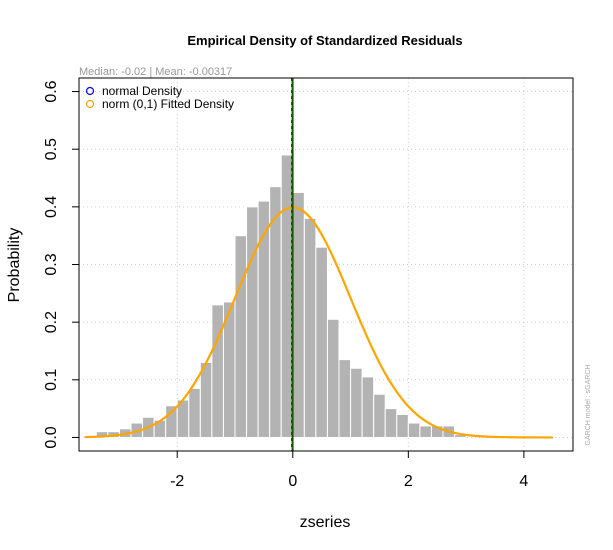  I want to click on legend: normal Density norm (0,1) Fitted Density, so click(159, 97).